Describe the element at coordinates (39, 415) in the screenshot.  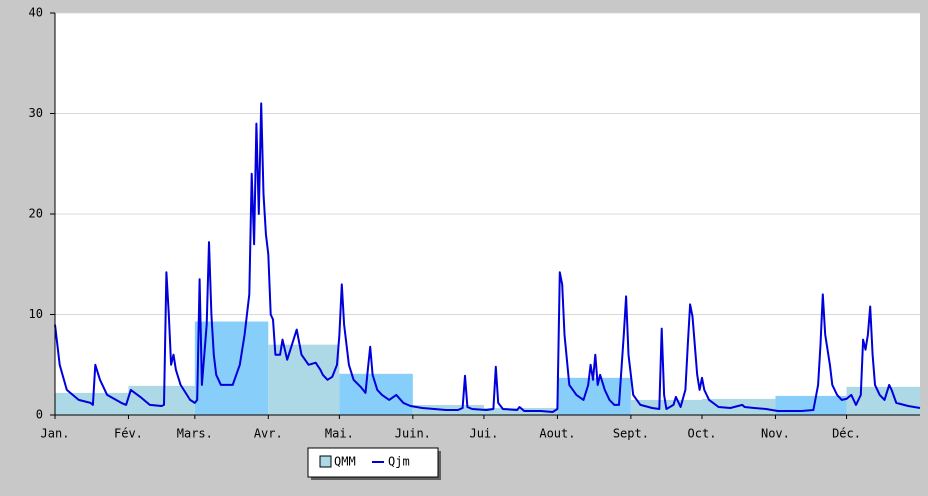
I see `y-tick-label: 0` at that location.